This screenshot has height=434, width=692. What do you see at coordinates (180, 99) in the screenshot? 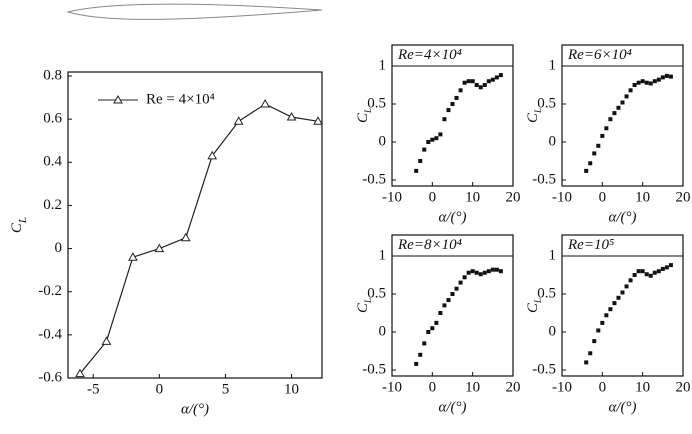
I see `legend-label: Re = 4×10⁴` at bounding box center [180, 99].